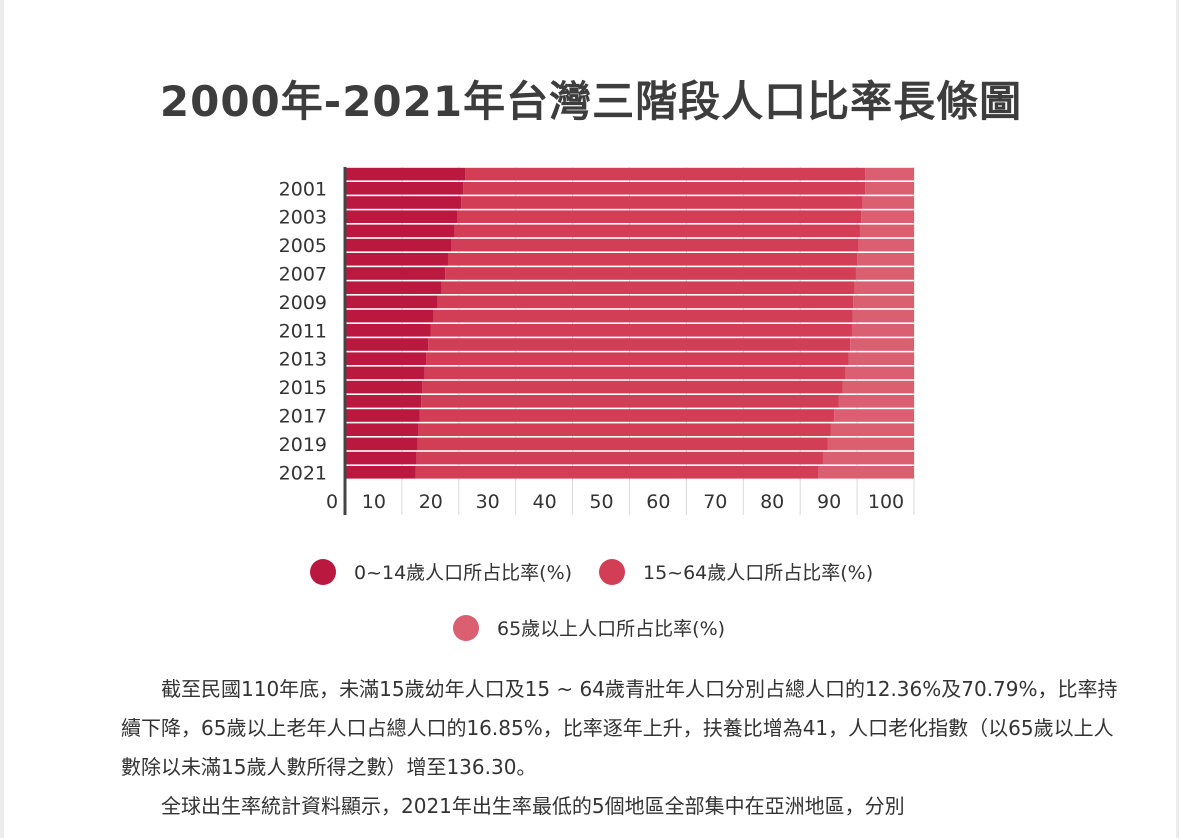 This screenshot has height=838, width=1182. Describe the element at coordinates (303, 303) in the screenshot. I see `y-tick-label-2009: 2009` at that location.